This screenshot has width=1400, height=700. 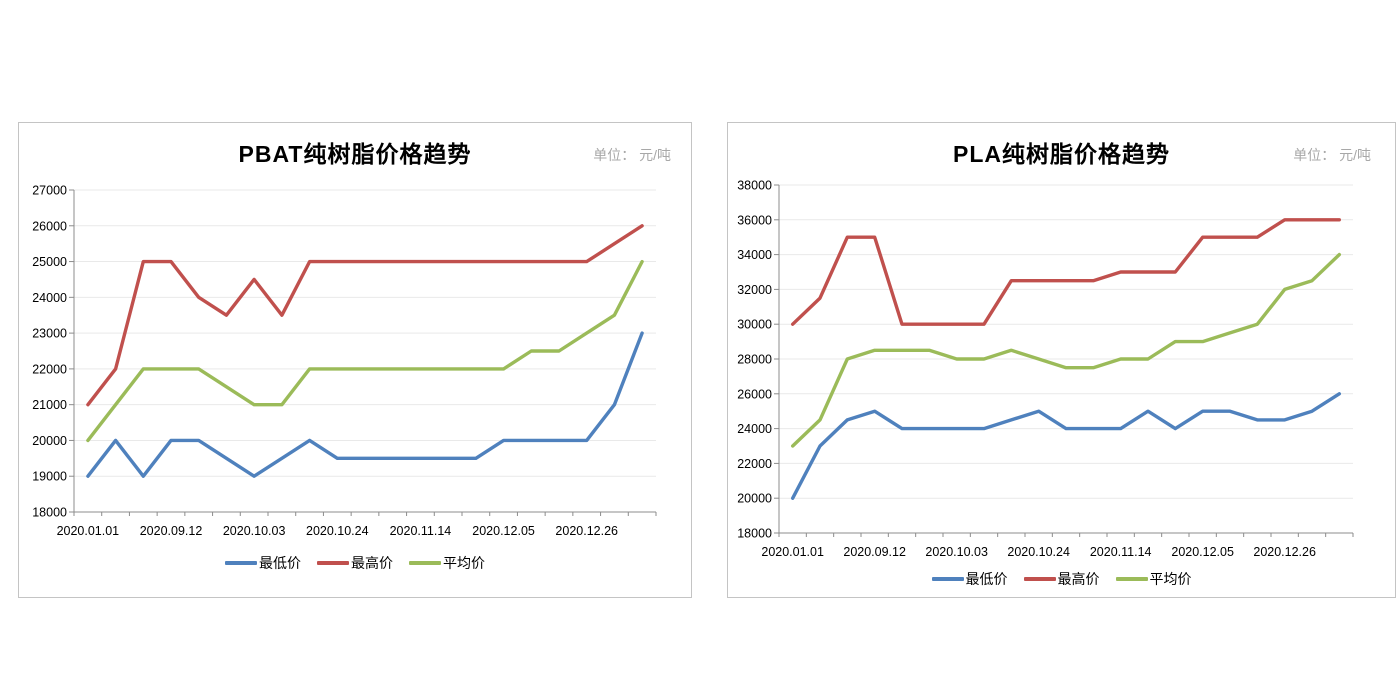 What do you see at coordinates (754, 290) in the screenshot?
I see `y-tick-label: 32000` at bounding box center [754, 290].